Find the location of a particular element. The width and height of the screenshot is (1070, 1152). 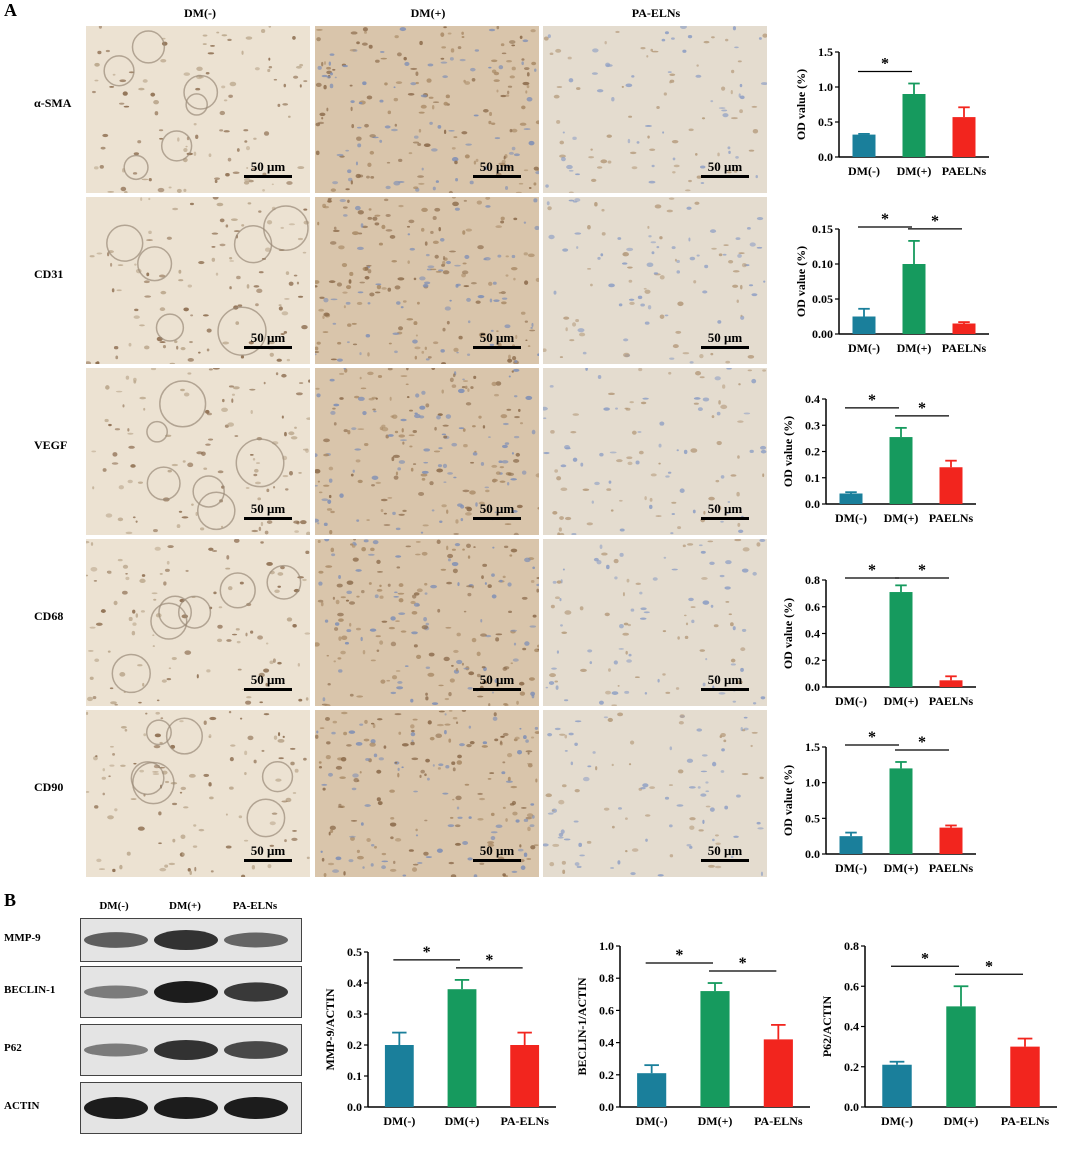

micrograph-dm-minus is located at coordinates (198, 622).